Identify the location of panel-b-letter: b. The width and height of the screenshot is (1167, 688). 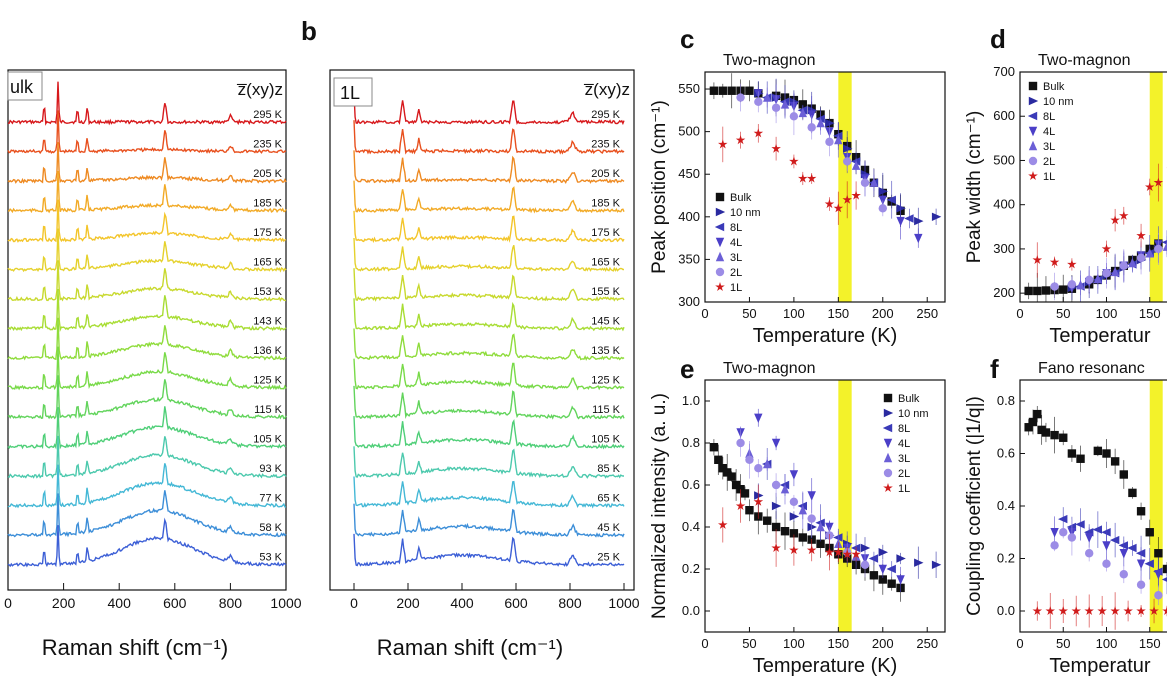
(309, 31).